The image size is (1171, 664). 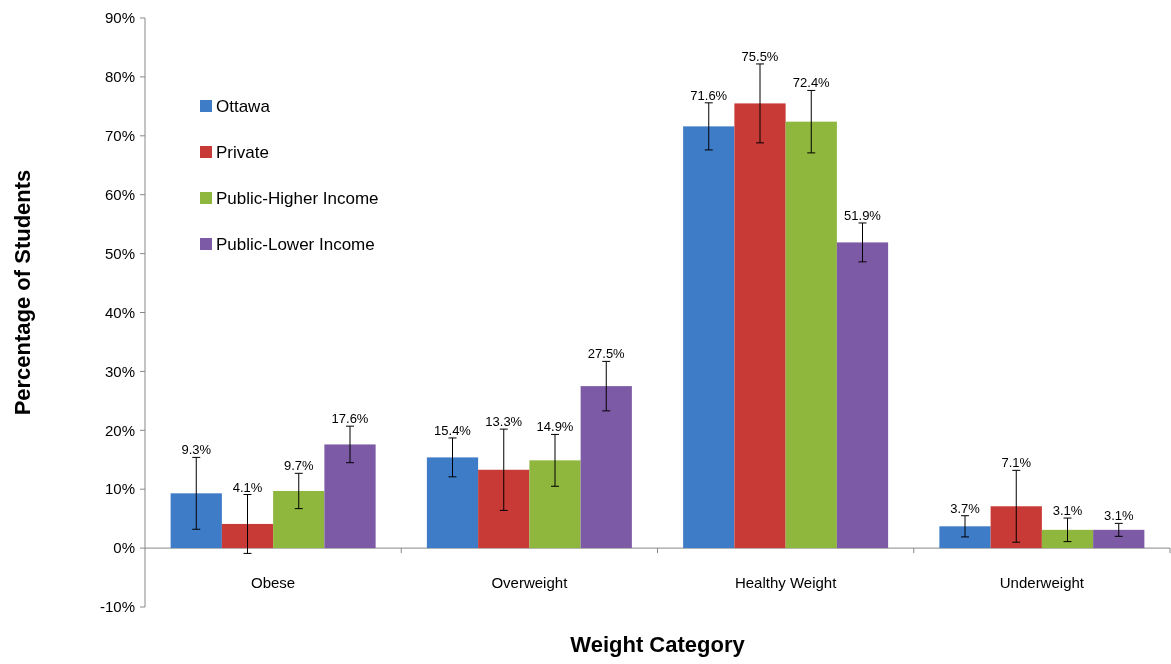 I want to click on data-label: 13.3%, so click(x=504, y=422).